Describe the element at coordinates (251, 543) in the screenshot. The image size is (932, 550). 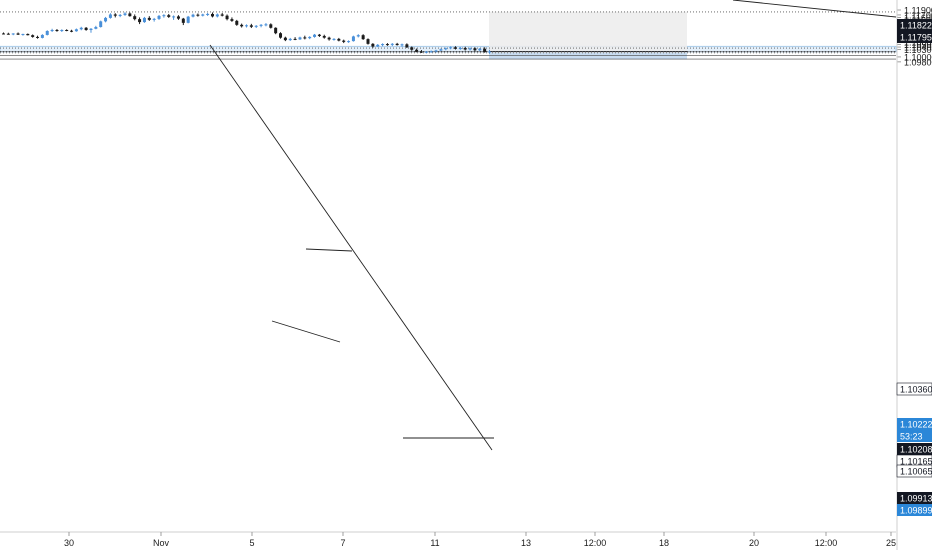
I see `x-tick-label: 5` at that location.